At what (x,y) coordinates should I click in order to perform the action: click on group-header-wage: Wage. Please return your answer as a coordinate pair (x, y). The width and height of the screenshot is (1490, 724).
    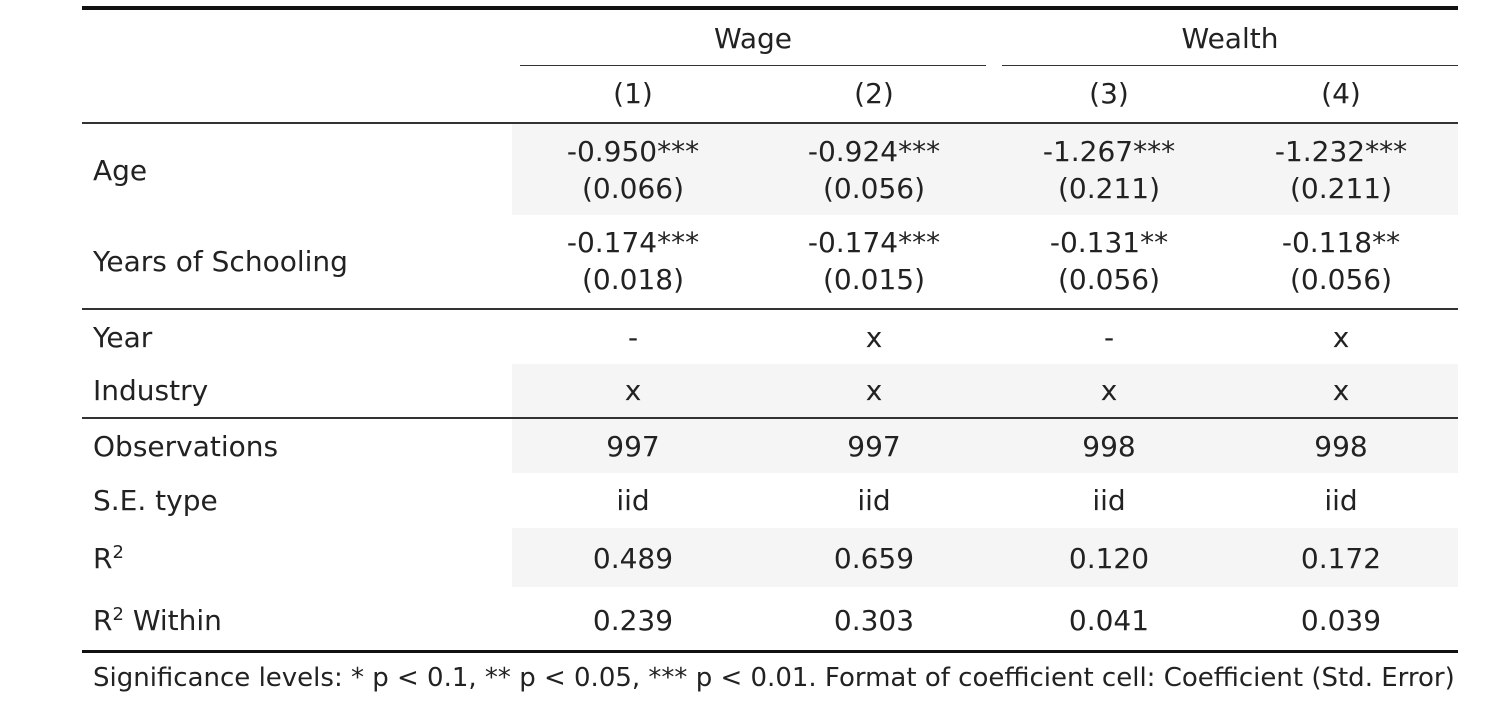
    Looking at the image, I should click on (753, 38).